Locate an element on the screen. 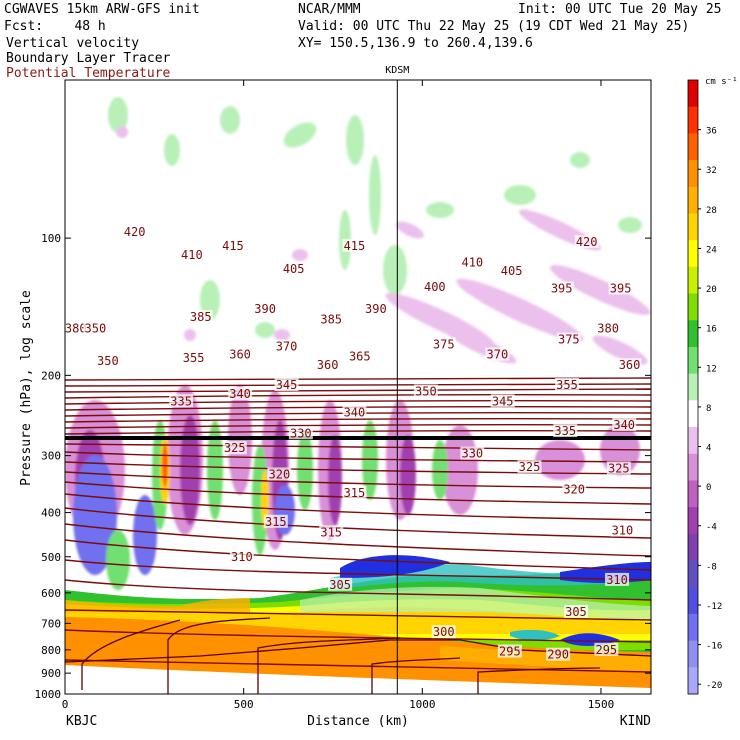 This screenshot has width=740, height=740. right-station-label: KIND is located at coordinates (635, 721).